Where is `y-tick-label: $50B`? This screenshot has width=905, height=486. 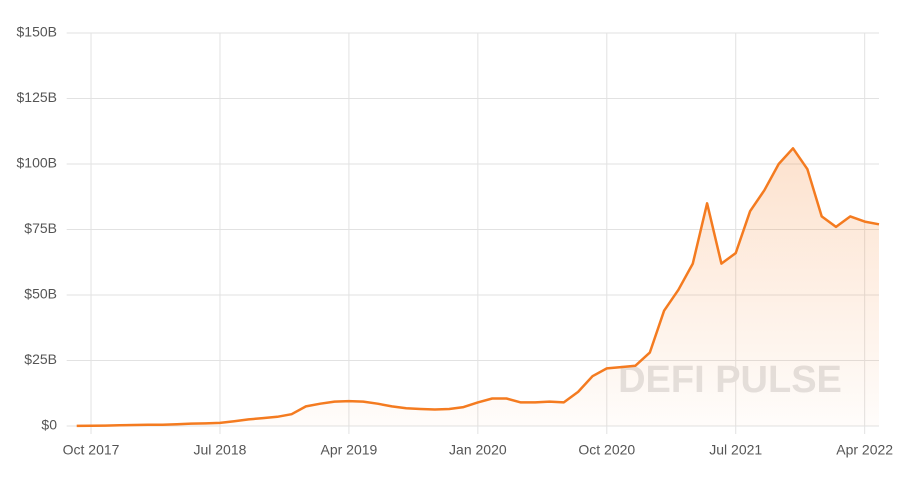 y-tick-label: $50B is located at coordinates (40, 294).